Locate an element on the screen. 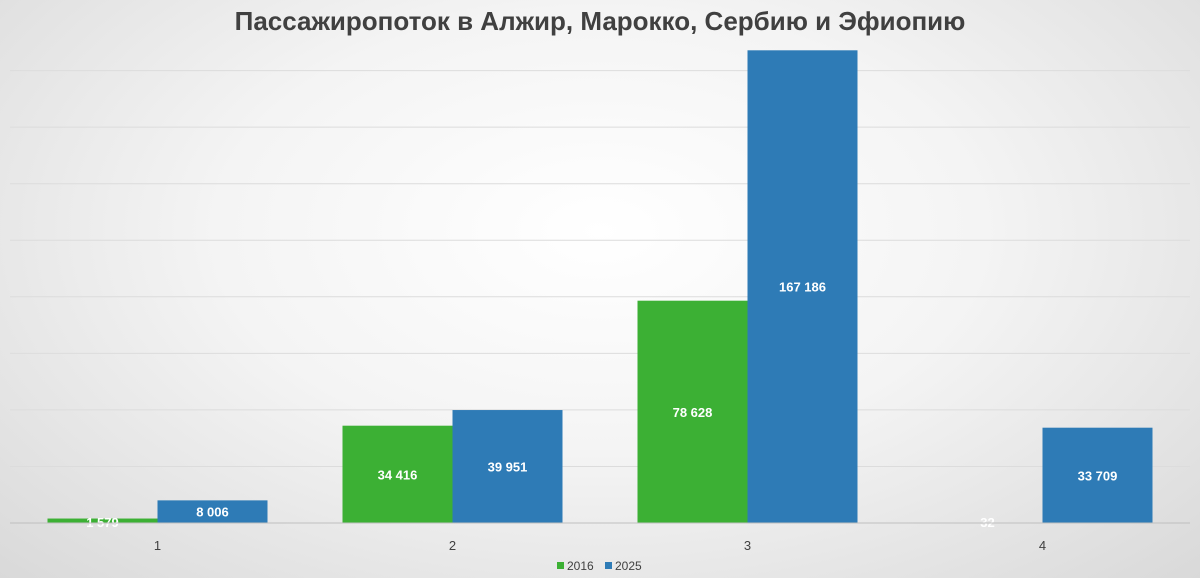  data-label-2016-2: 34 416 is located at coordinates (398, 474).